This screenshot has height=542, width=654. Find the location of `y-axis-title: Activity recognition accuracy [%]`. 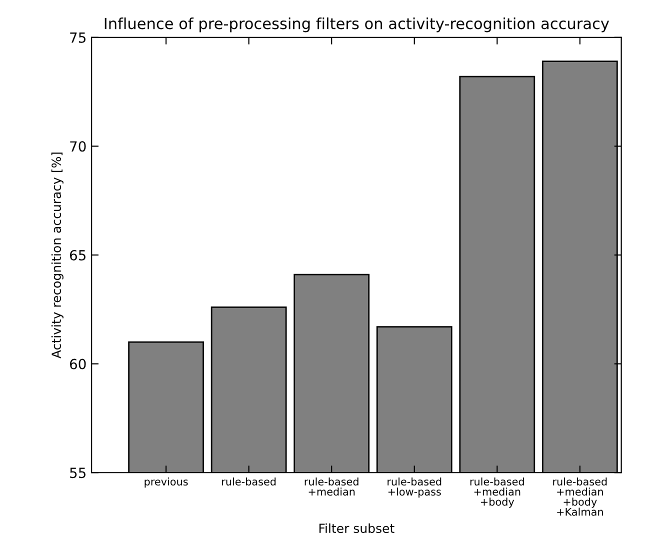

y-axis-title: Activity recognition accuracy [%] is located at coordinates (57, 255).